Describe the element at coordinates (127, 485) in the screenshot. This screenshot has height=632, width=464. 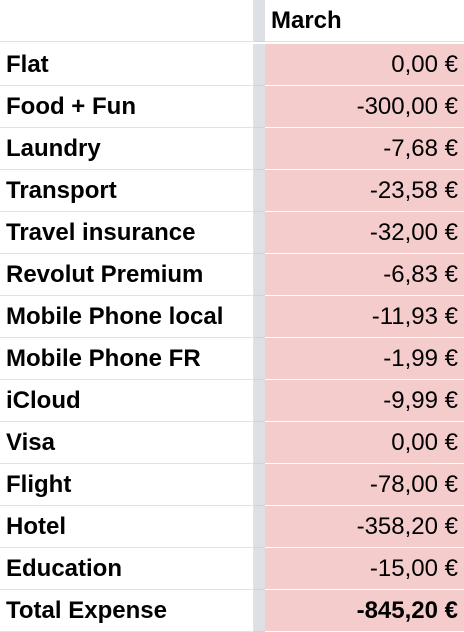
I see `row-label-cell: Flight` at that location.